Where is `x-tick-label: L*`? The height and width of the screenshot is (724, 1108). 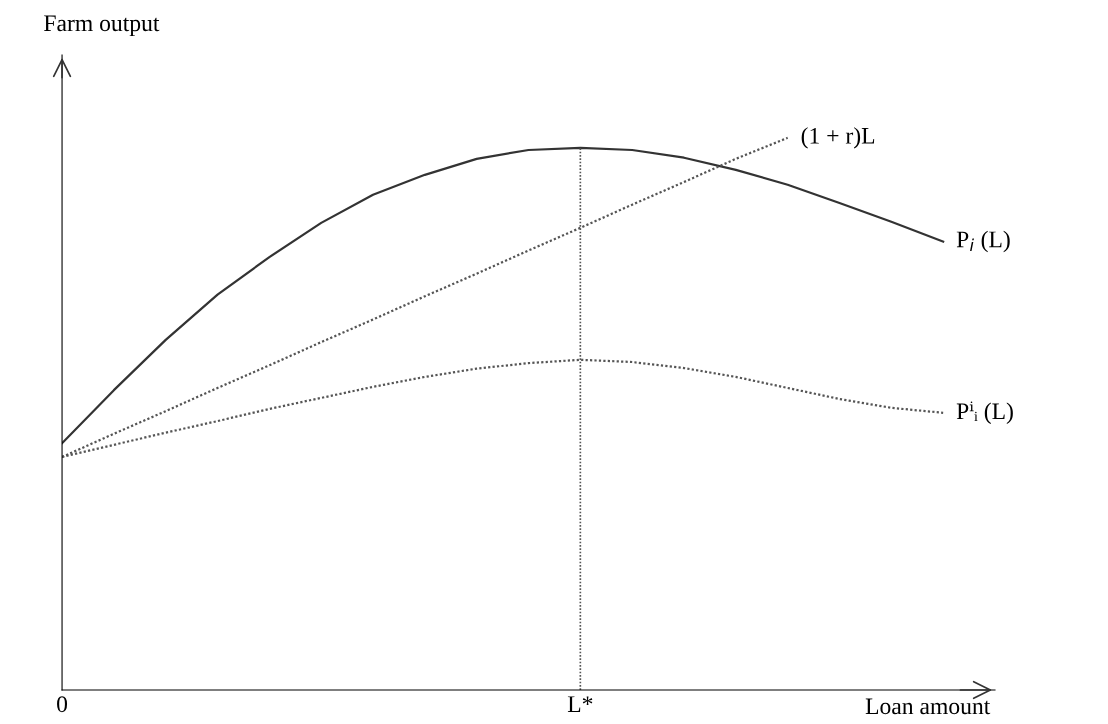
x-tick-label: L* is located at coordinates (580, 704).